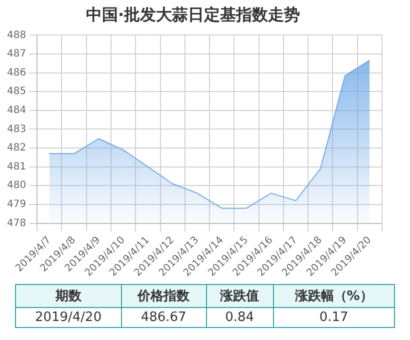 This screenshot has height=340, width=410. I want to click on text: 2019/4/20, so click(69, 318).